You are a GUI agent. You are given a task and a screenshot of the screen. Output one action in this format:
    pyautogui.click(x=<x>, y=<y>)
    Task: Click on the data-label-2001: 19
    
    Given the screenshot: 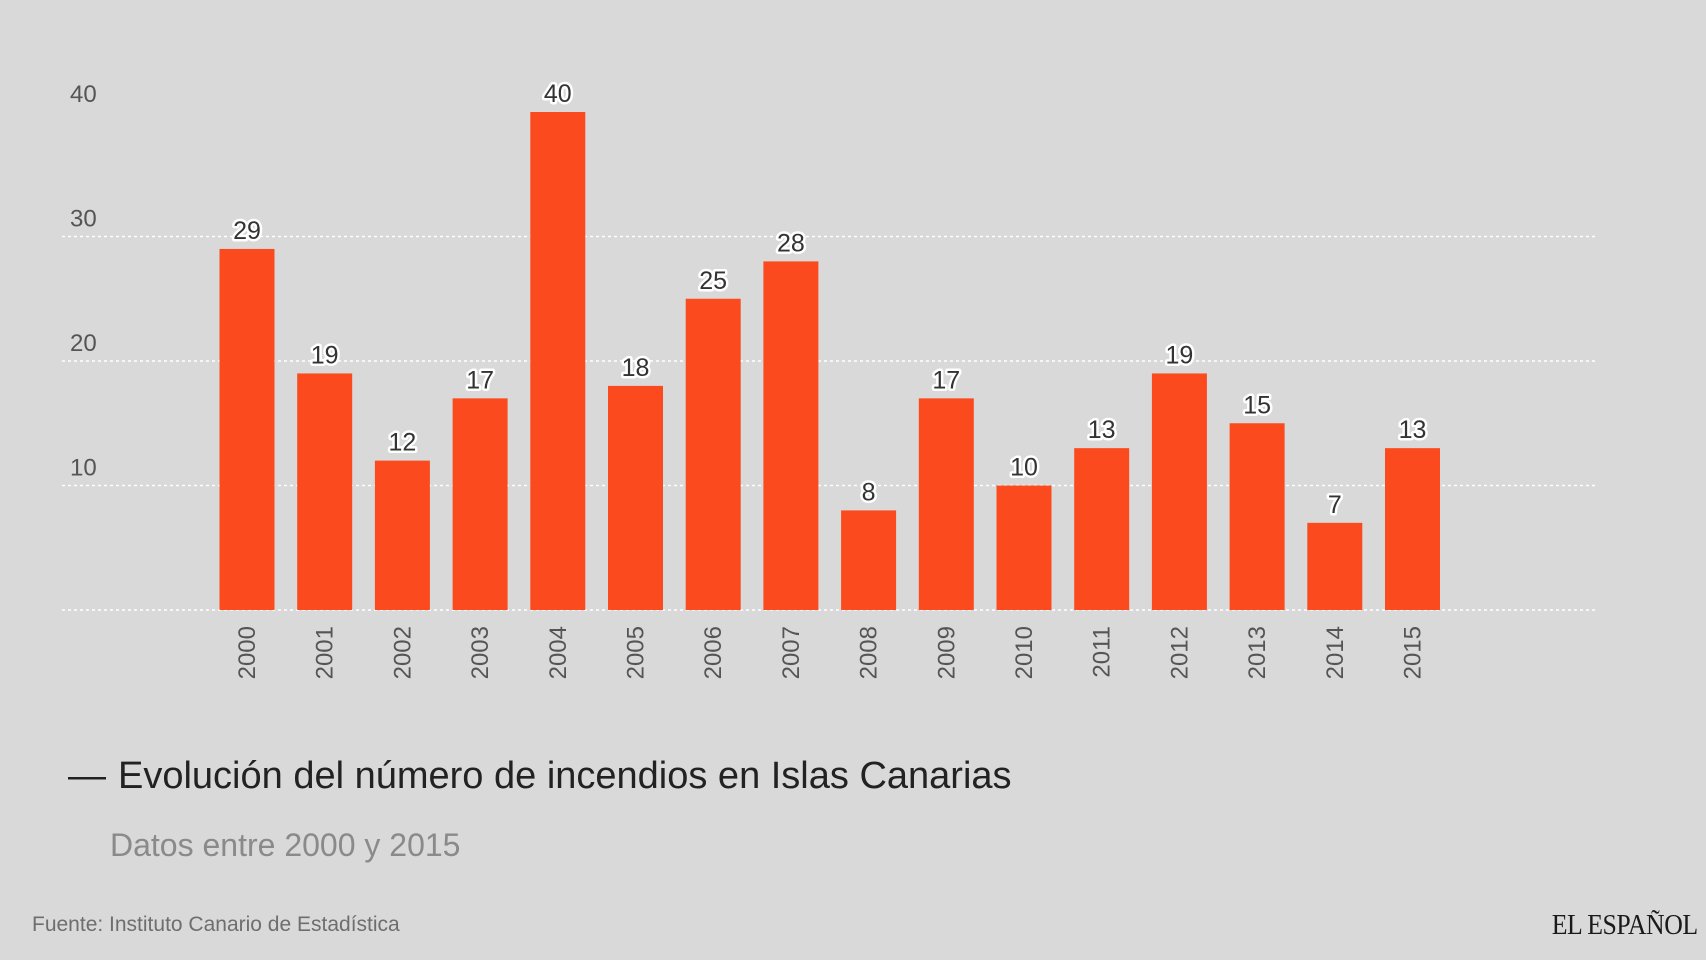 What is the action you would take?
    pyautogui.click(x=325, y=355)
    